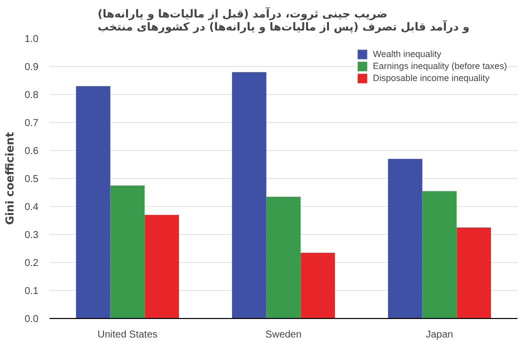 The width and height of the screenshot is (522, 343). Describe the element at coordinates (31, 319) in the screenshot. I see `y-tick-label: 0.0` at that location.